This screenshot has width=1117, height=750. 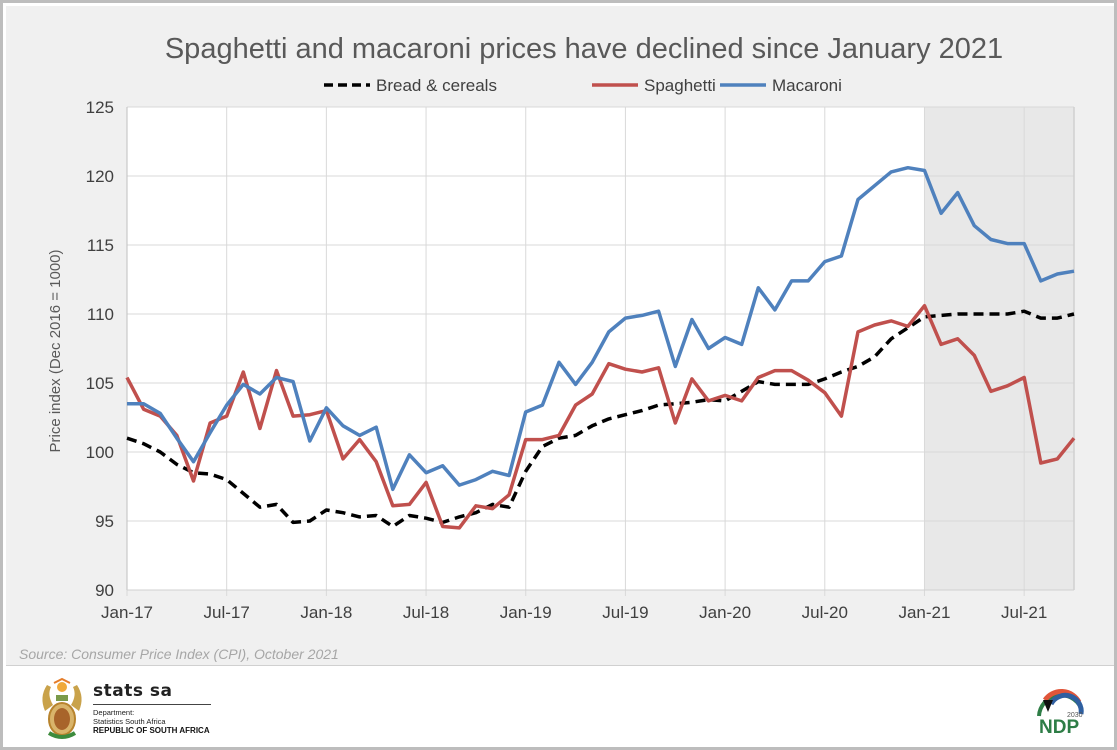 I want to click on y-tick-label: 90, so click(x=104, y=590).